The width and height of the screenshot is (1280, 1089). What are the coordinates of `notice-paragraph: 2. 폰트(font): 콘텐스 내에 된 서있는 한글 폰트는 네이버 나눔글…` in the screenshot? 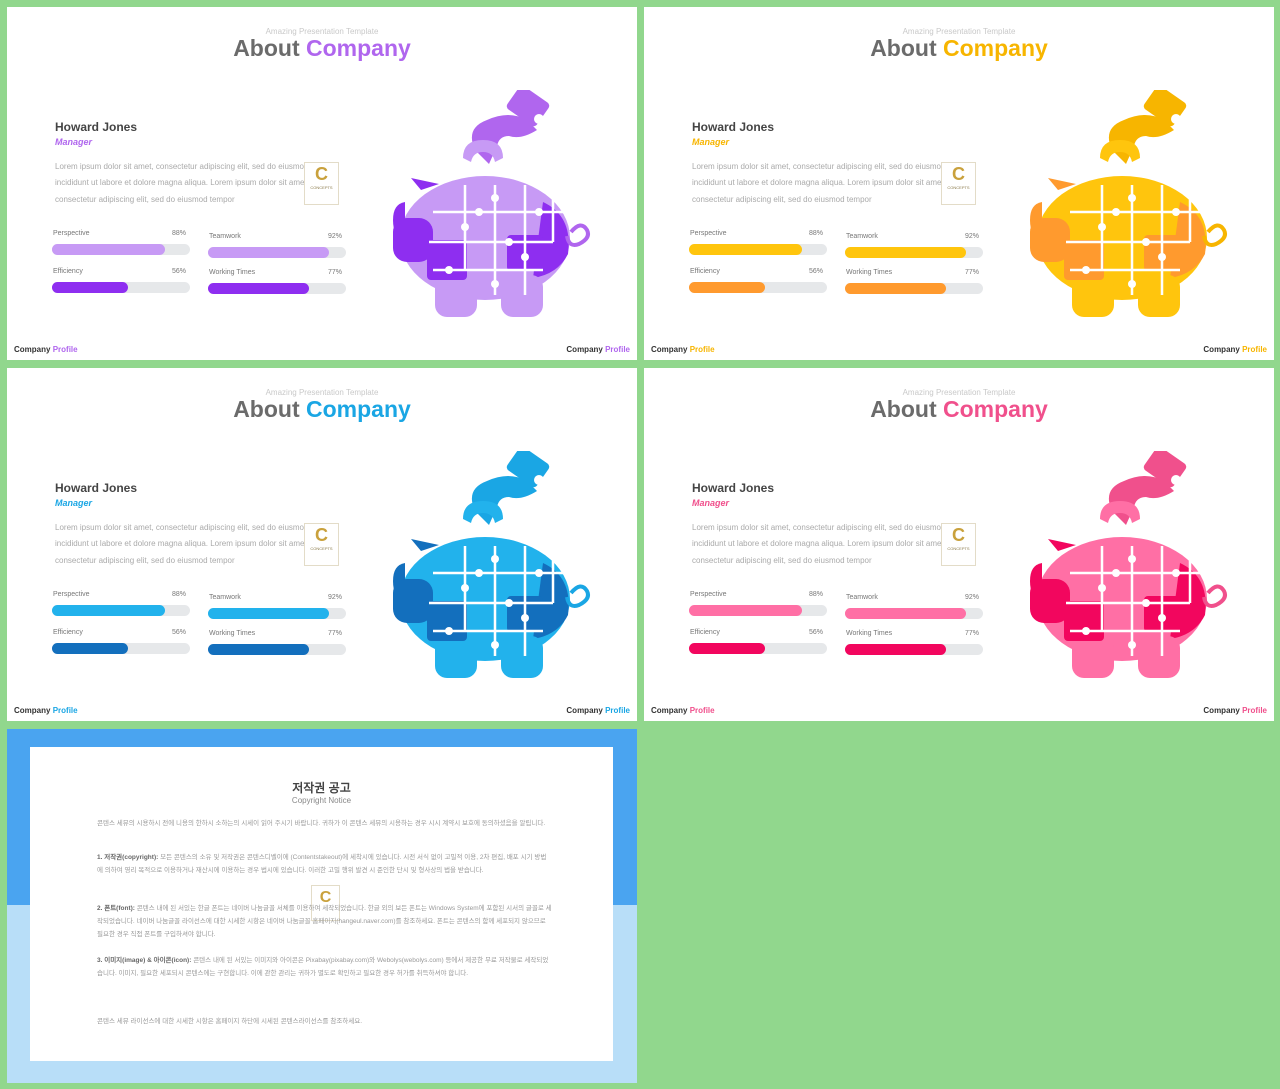 It's located at (324, 921).